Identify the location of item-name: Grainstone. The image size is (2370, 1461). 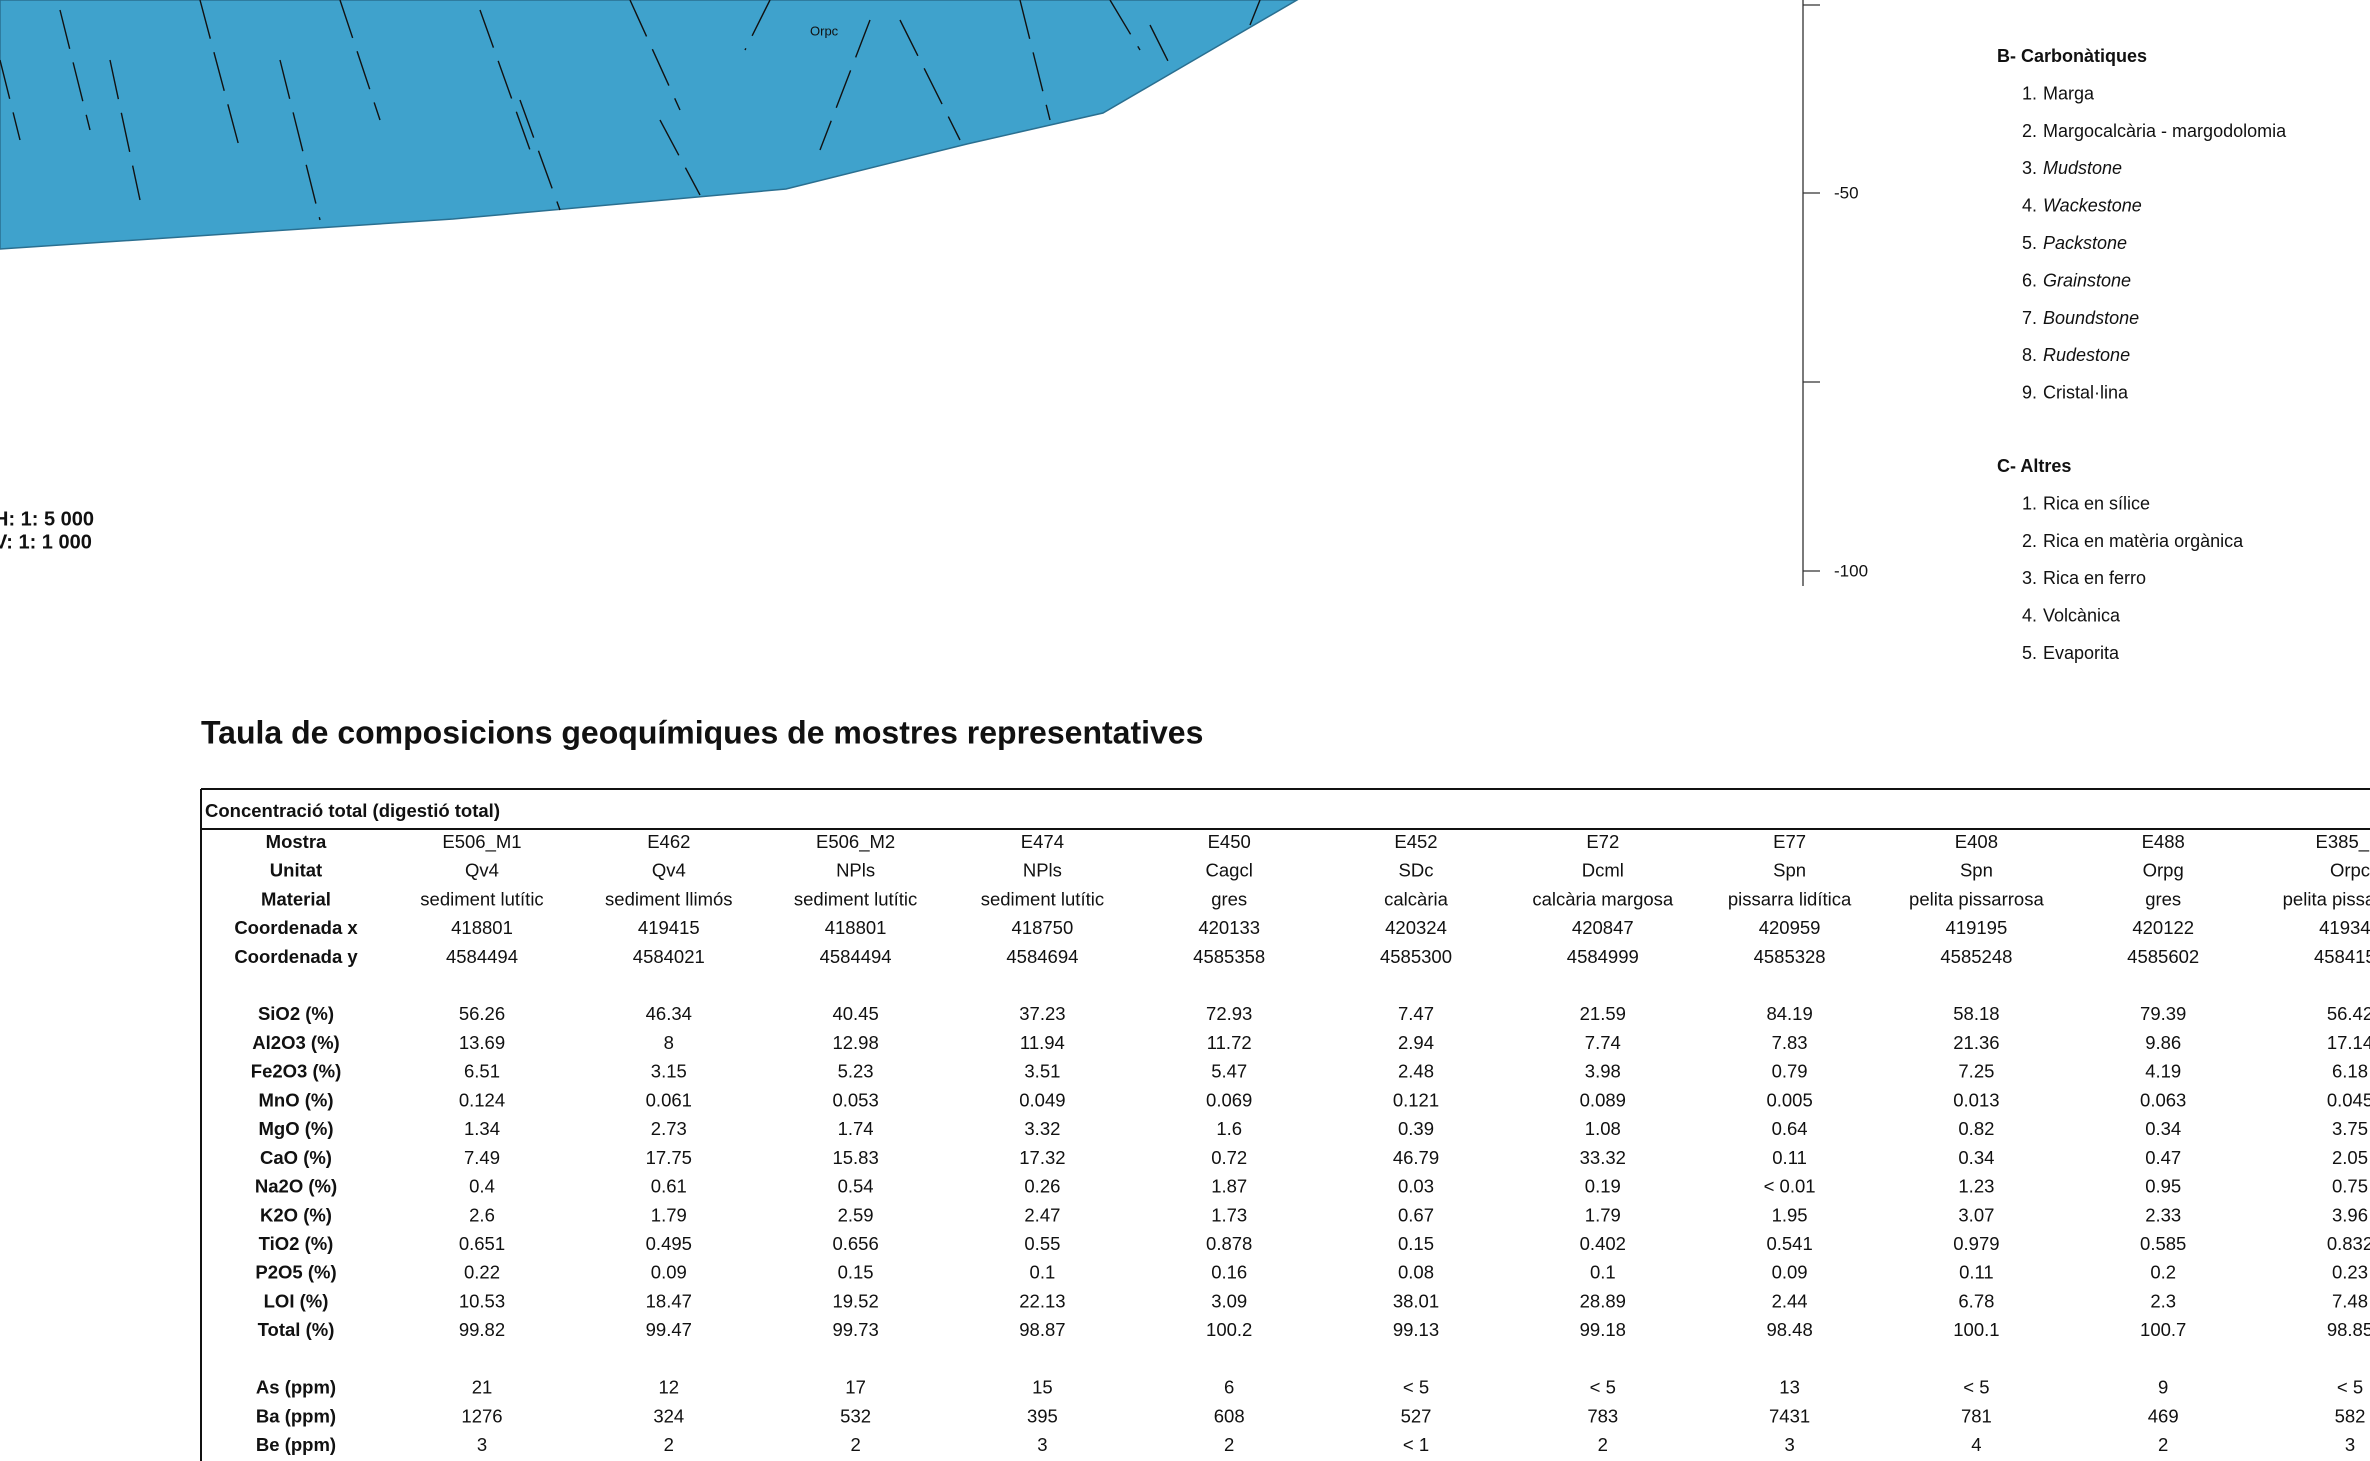
(2087, 280).